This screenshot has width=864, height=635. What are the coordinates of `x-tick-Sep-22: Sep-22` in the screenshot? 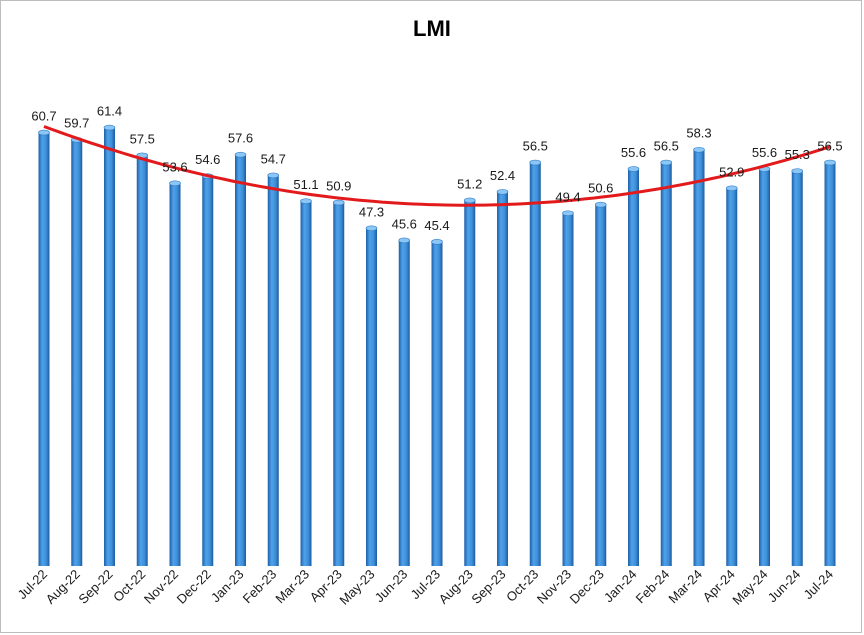 It's located at (95, 587).